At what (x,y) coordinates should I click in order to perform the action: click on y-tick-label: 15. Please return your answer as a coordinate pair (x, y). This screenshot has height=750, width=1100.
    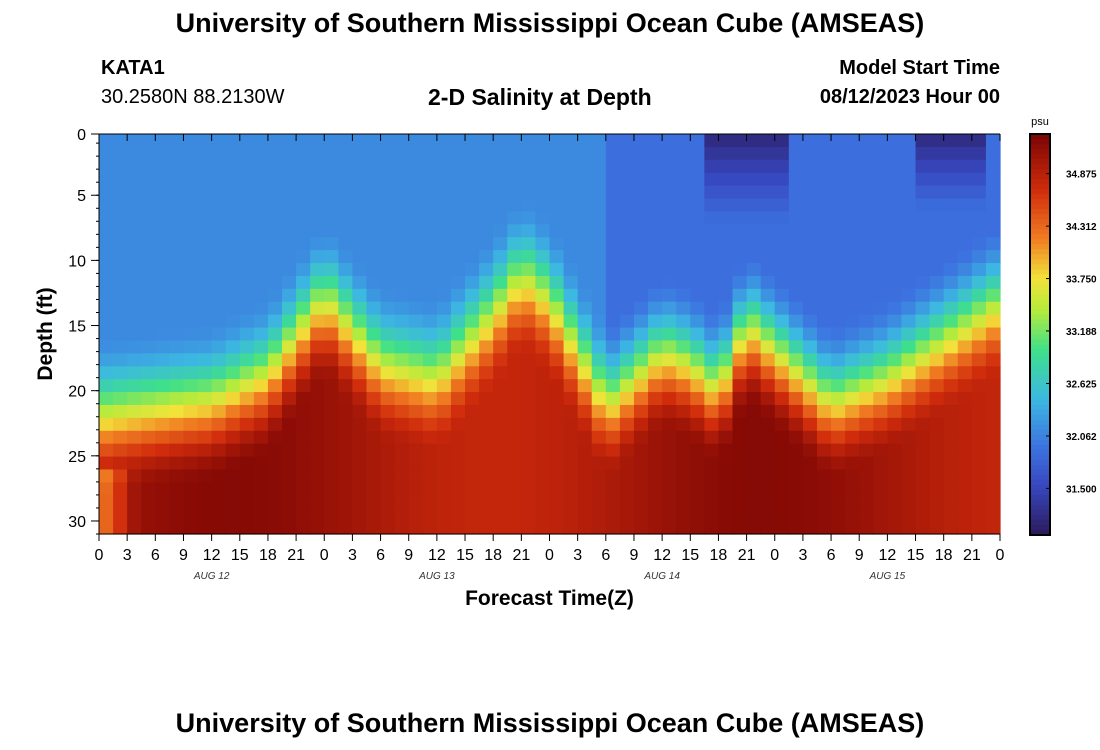
    Looking at the image, I should click on (77, 327).